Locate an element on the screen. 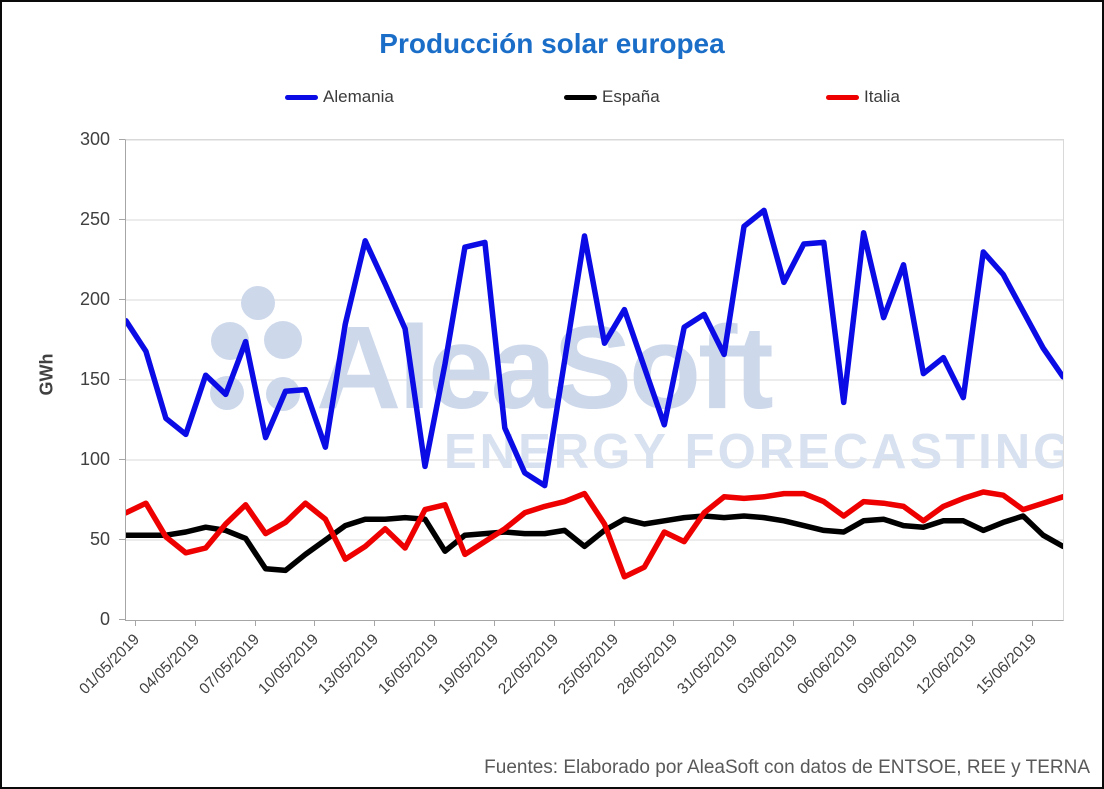  watermark-brand-text: AleaSoft is located at coordinates (544, 368).